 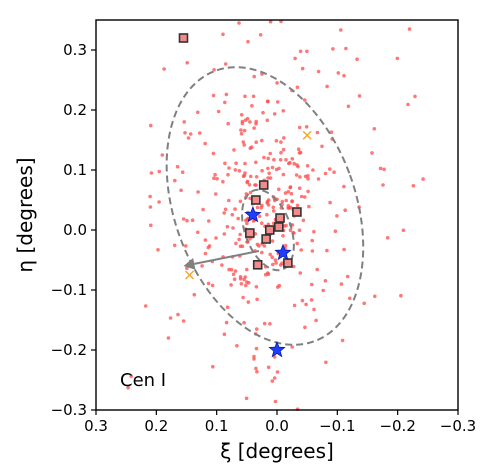 What do you see at coordinates (69, 290) in the screenshot?
I see `y-tick-label: −0.1` at bounding box center [69, 290].